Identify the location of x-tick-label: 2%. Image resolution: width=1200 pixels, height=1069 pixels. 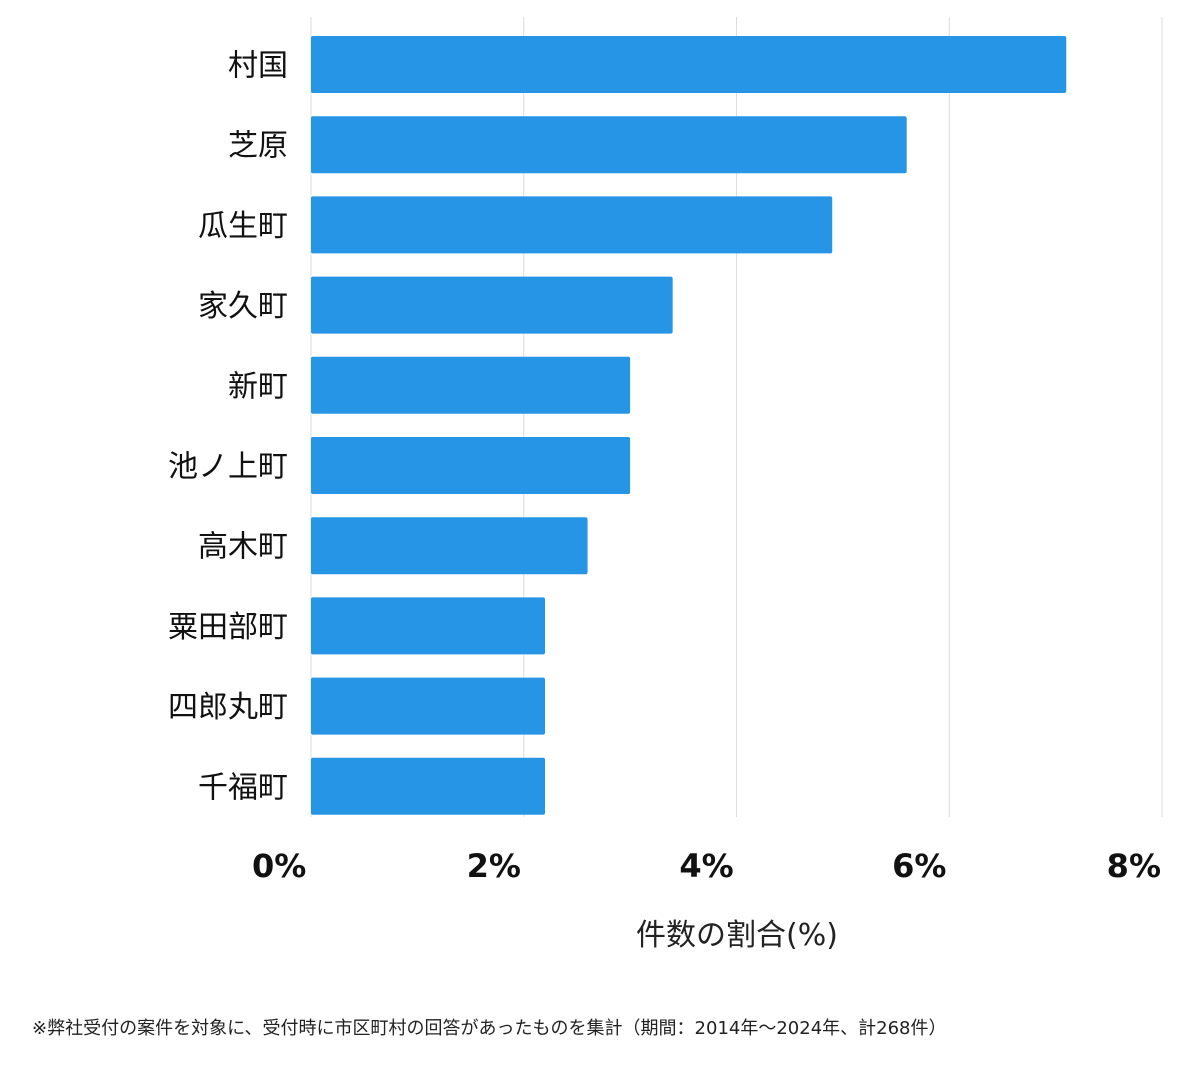
(494, 866).